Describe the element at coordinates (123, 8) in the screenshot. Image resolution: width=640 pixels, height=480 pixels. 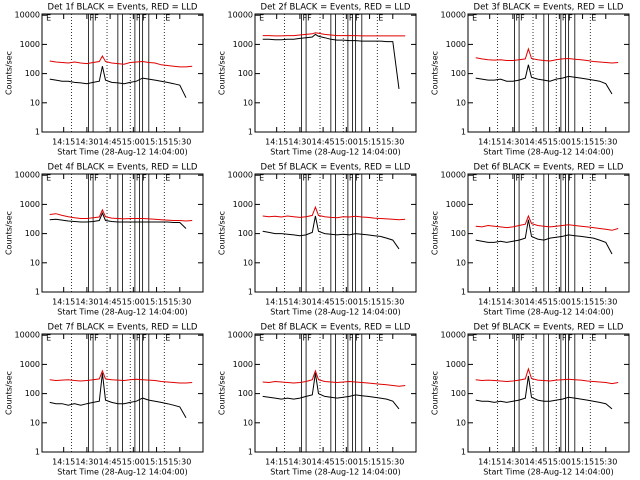
I see `chart-title: Det 1f BLACK = Events, RED = LLD` at that location.